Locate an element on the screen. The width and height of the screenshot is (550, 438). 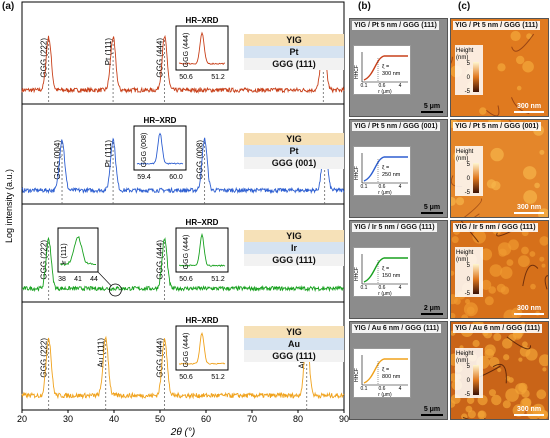
legend-colorbar is located at coordinates (476, 279).